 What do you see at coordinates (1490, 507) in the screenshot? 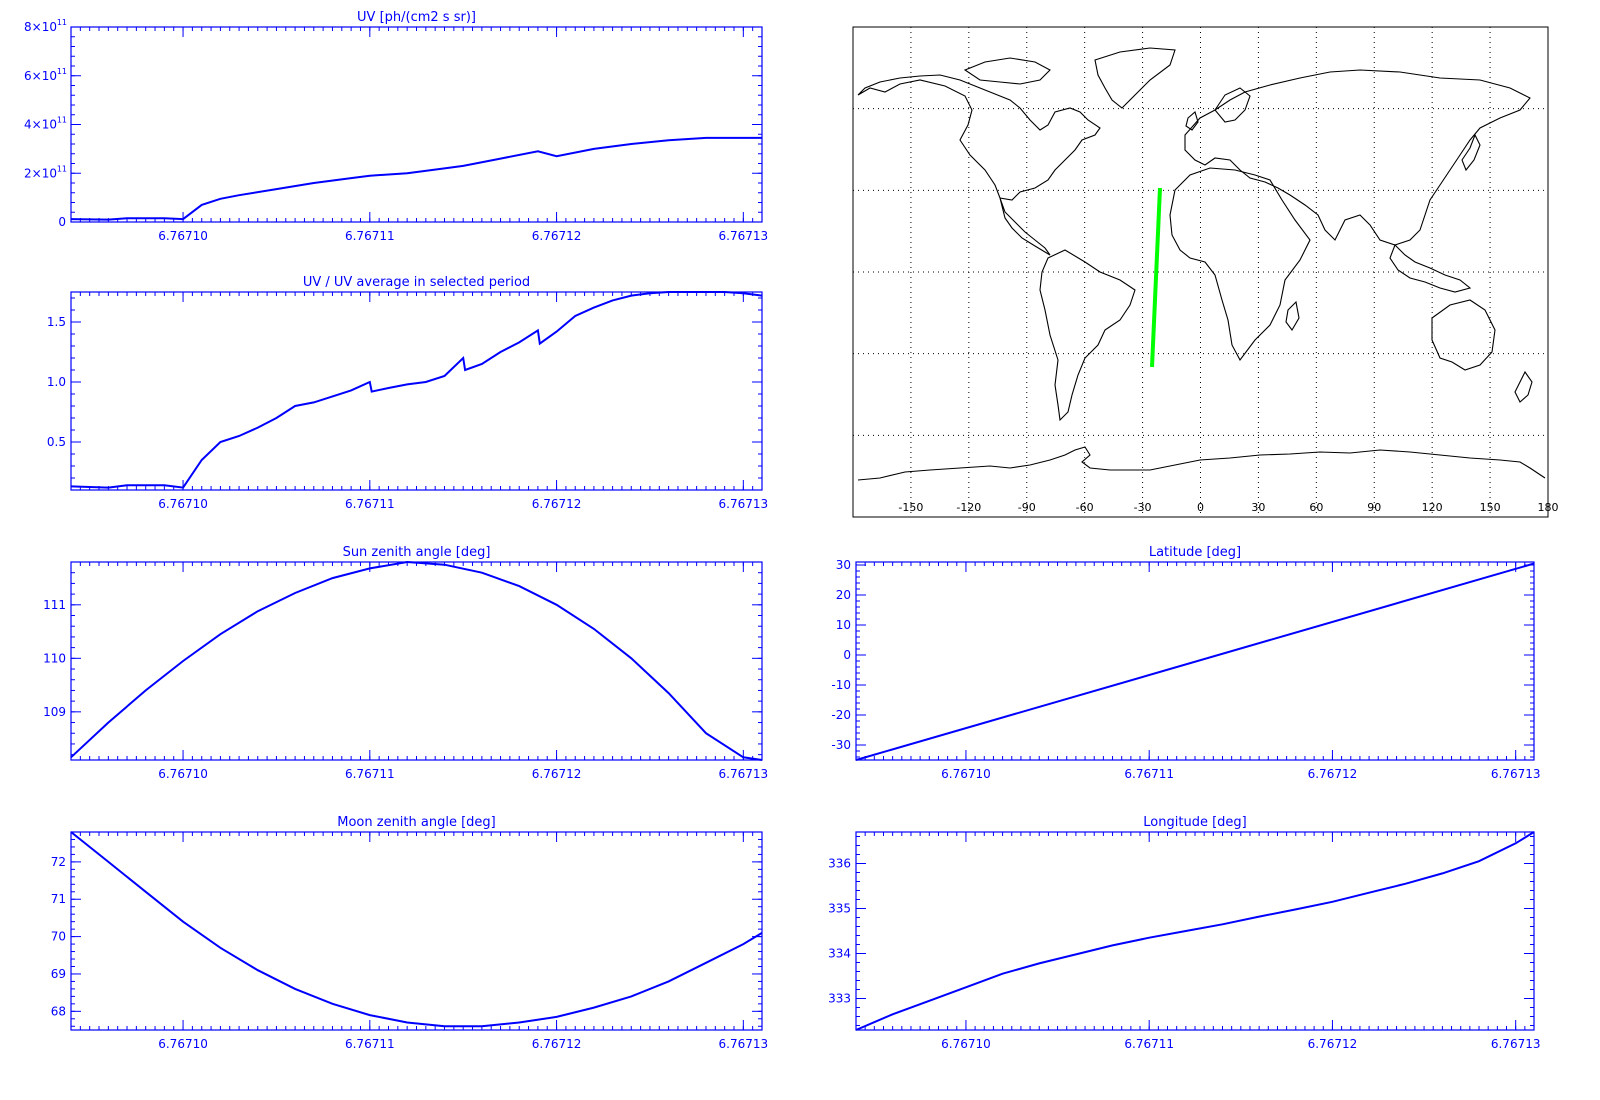
I see `map-longitude-label: 150` at bounding box center [1490, 507].